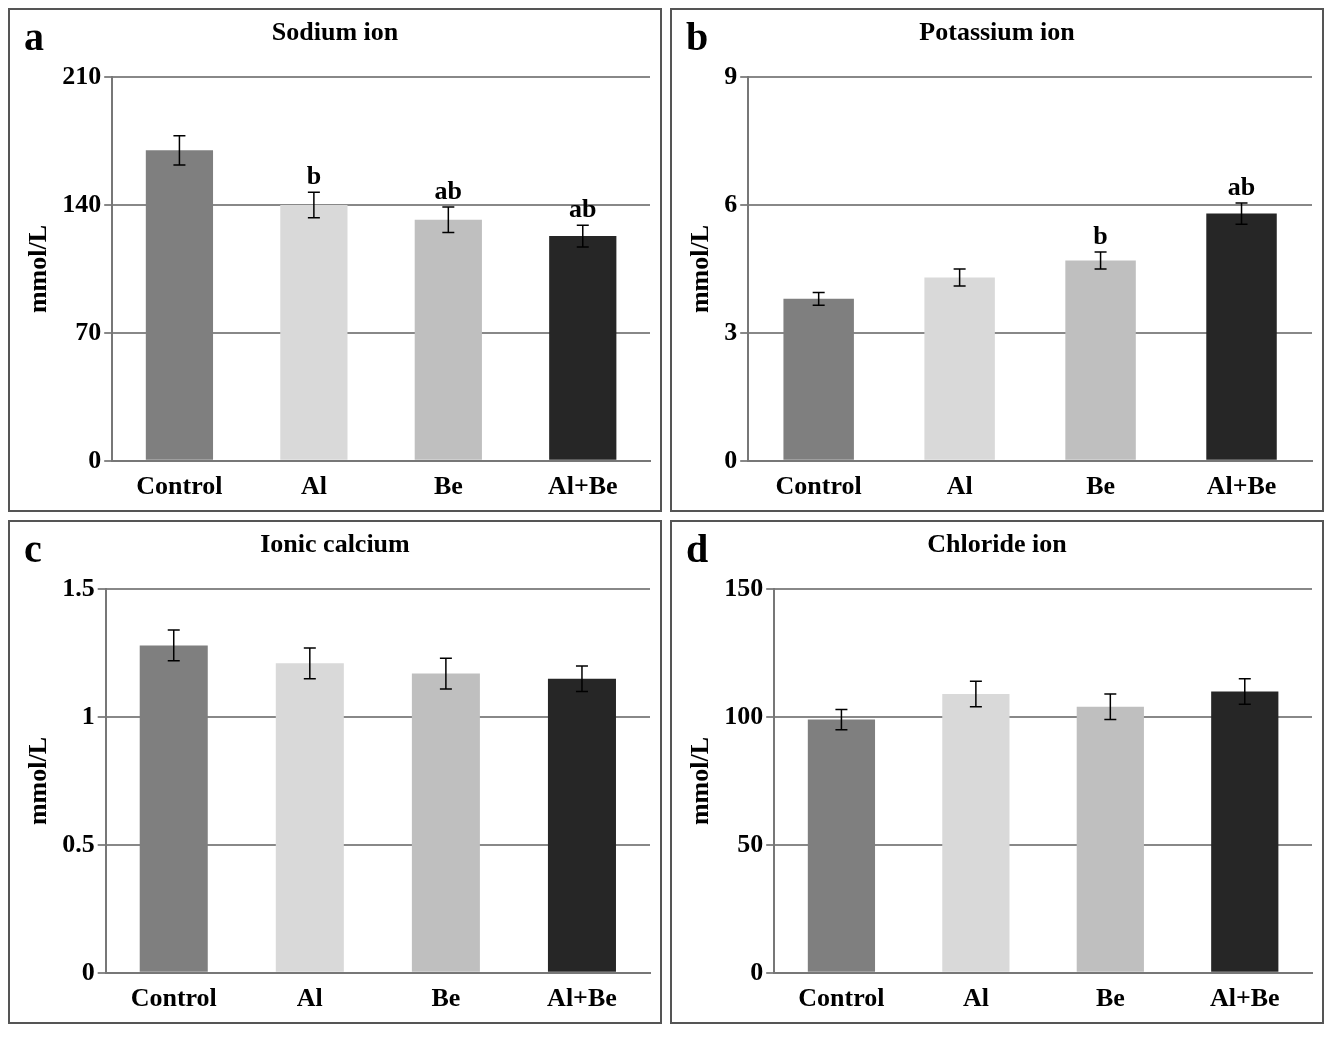 This screenshot has width=1339, height=1057. Describe the element at coordinates (744, 587) in the screenshot. I see `y-tick-label: 150` at that location.